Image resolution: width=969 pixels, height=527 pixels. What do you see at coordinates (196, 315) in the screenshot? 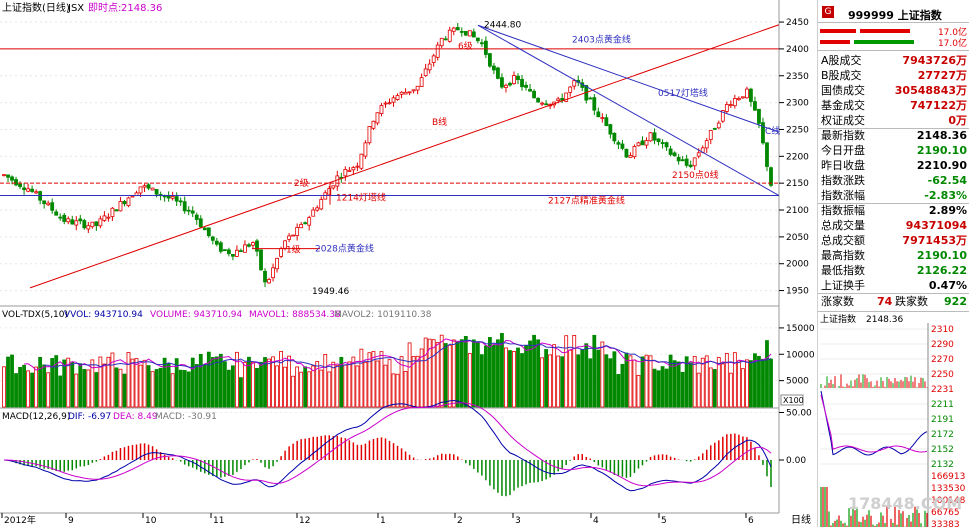
I see `vol-legend-volume: VOLUME: 943710.94` at bounding box center [196, 315].